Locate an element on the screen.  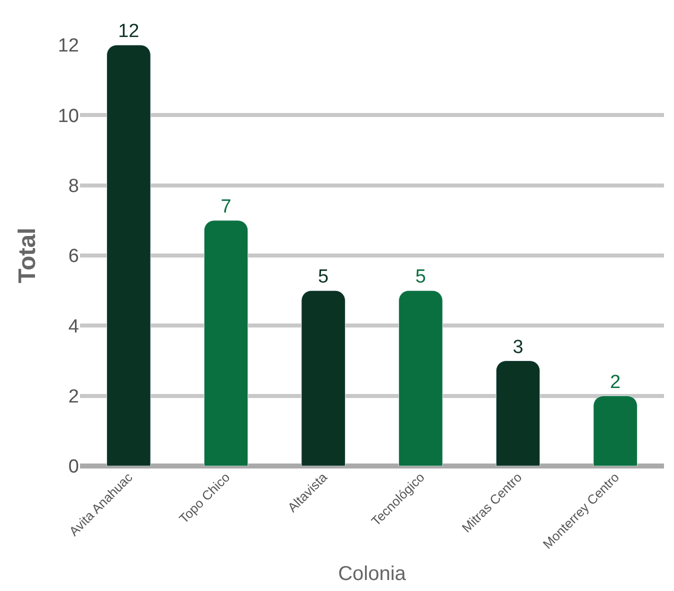
data-label: 2 is located at coordinates (615, 382).